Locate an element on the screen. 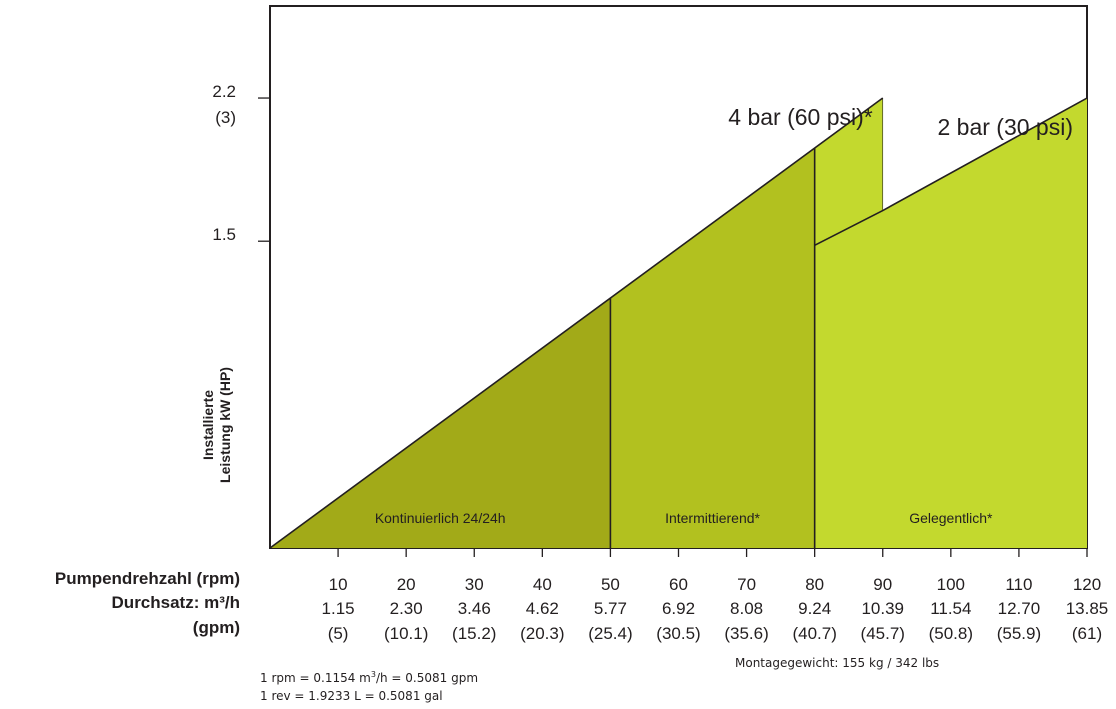  x-tick-flow: 13.85 is located at coordinates (1087, 608).